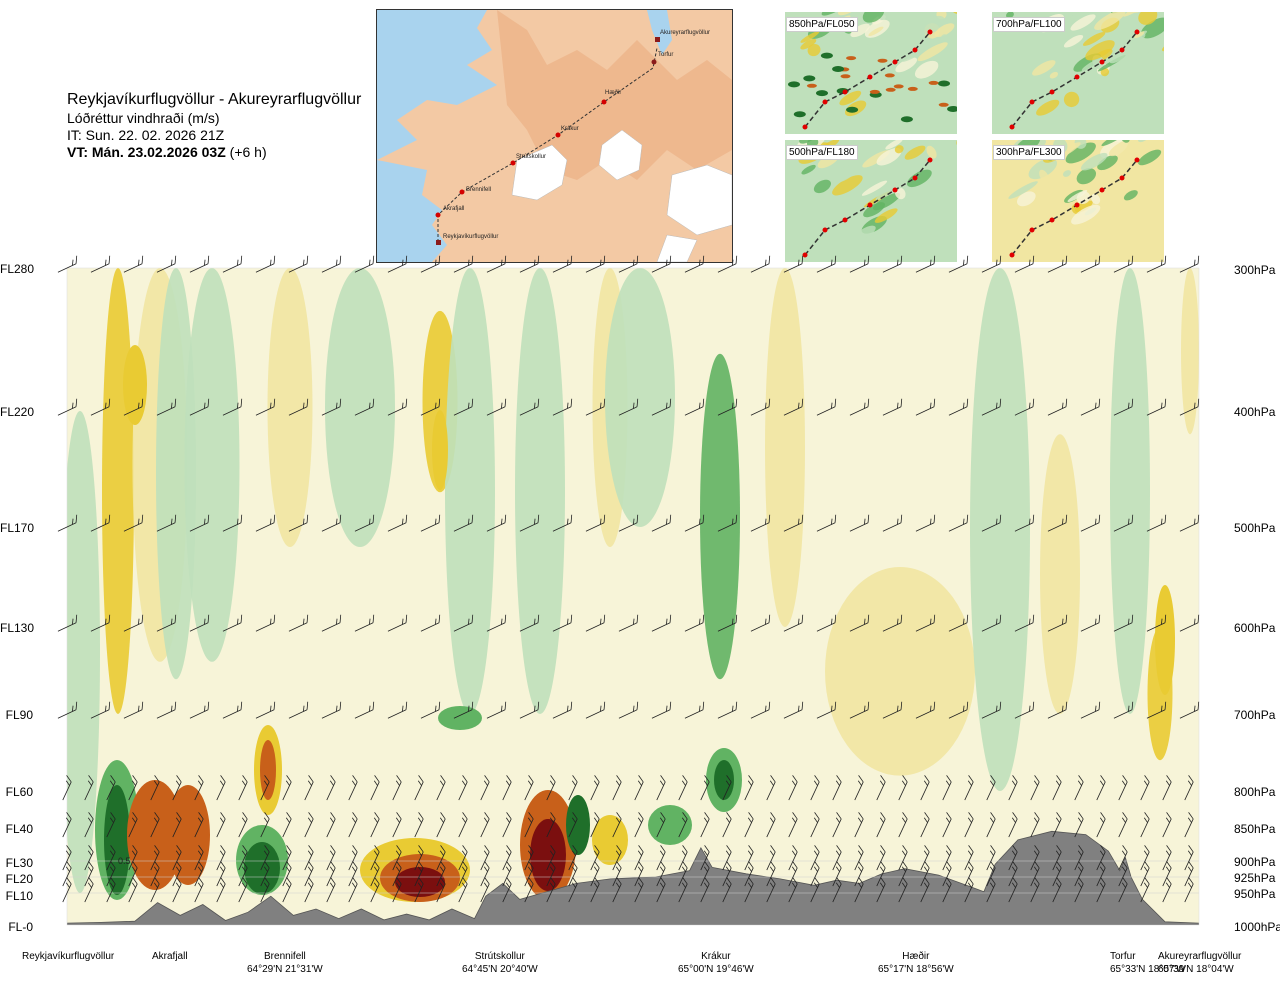 The width and height of the screenshot is (1280, 981). Describe the element at coordinates (146, 152) in the screenshot. I see `valid-time: VT: Mán. 23.02.2026 03Z` at that location.